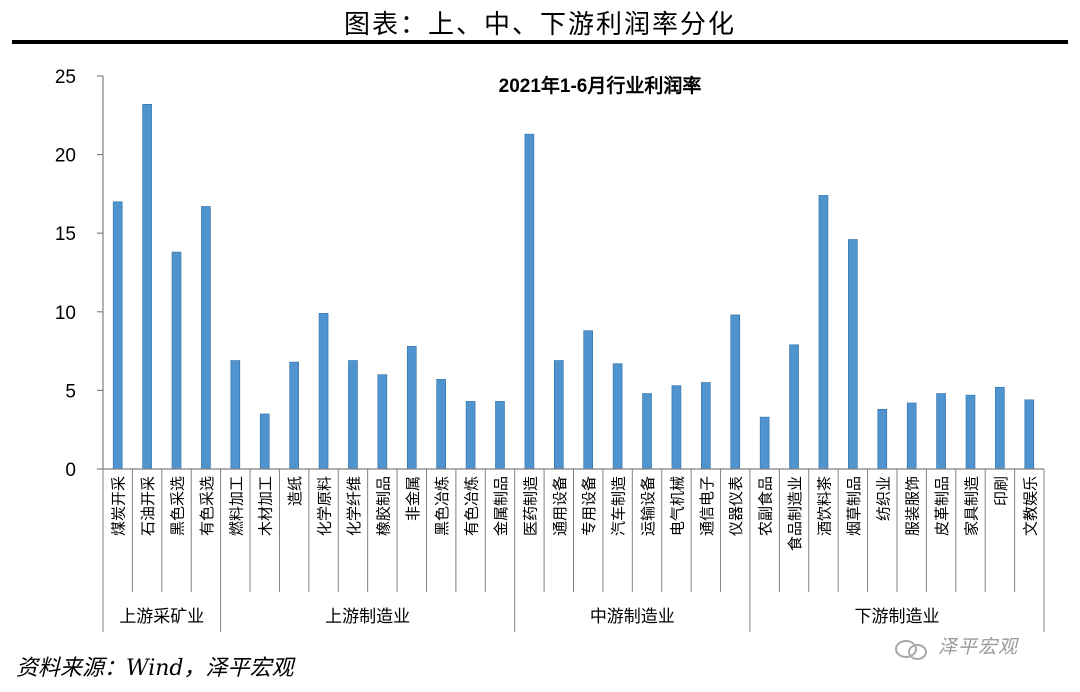 The image size is (1080, 692). What do you see at coordinates (573, 612) in the screenshot?
I see `group-labels: 上游采矿业 上游制造业 中游制造业 下游制造业` at bounding box center [573, 612].